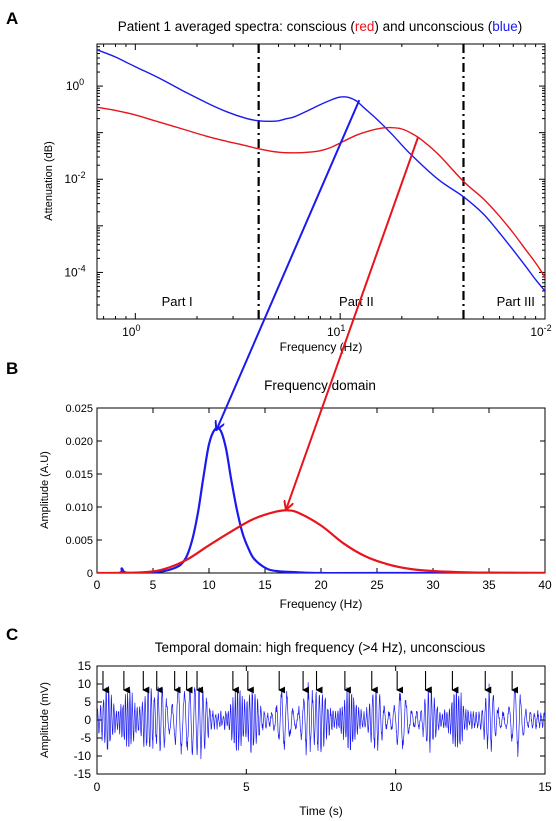 This screenshot has width=556, height=821. I want to click on panel-b-x-axis-label: Frequency (Hz), so click(321, 604).